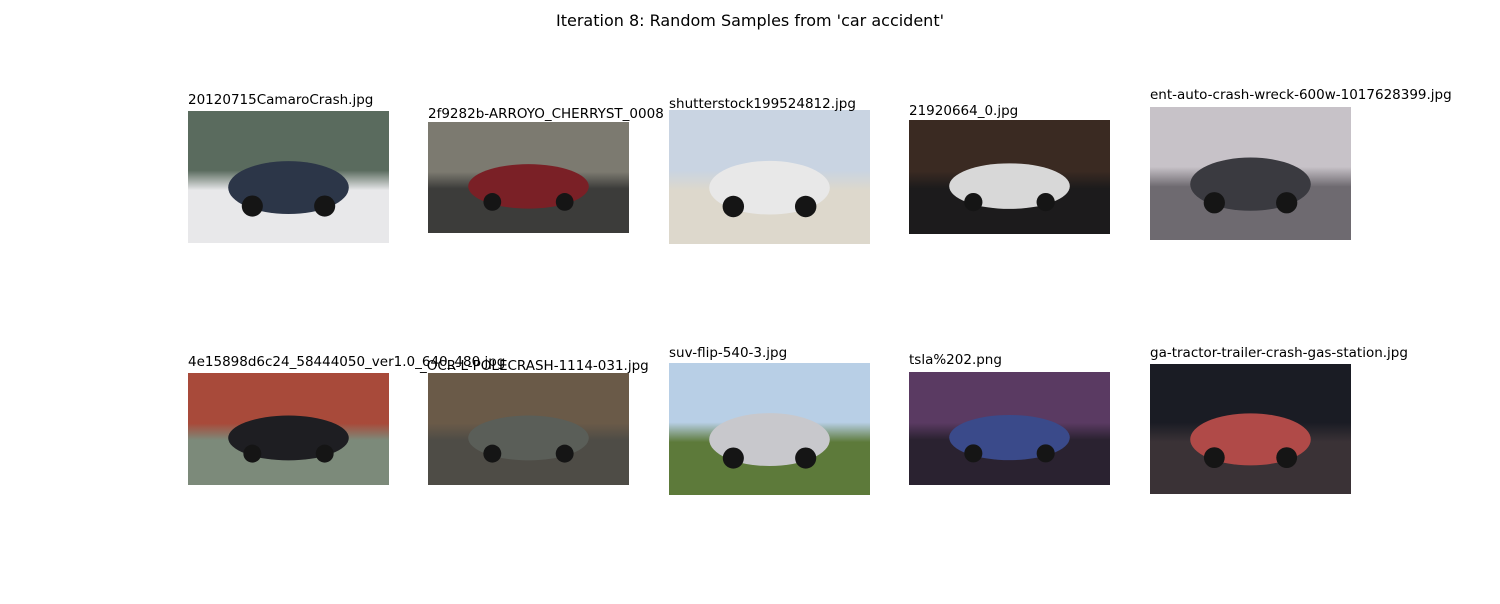 Image resolution: width=1500 pixels, height=604 pixels. I want to click on image-filename: _OCR-L-POLECRASH-1114-031.jpg, so click(534, 366).